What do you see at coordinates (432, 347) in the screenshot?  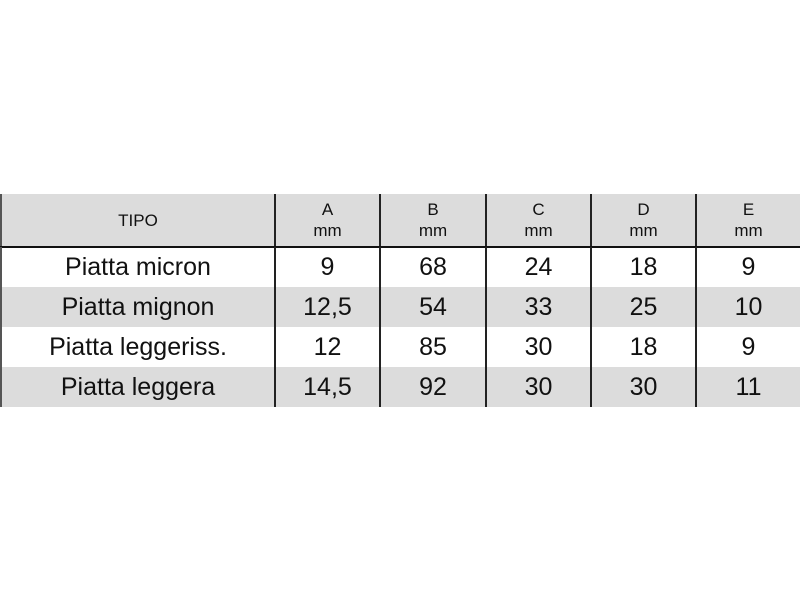 I see `cell-b: 85` at bounding box center [432, 347].